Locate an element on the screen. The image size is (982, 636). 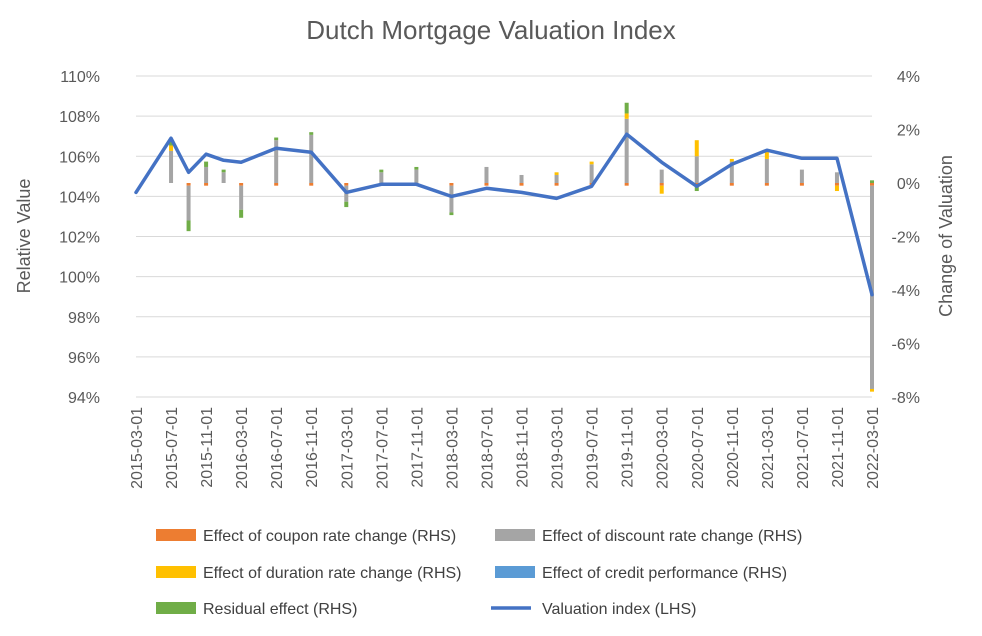
x-tick-label: 2018-03-01 is located at coordinates (452, 448).